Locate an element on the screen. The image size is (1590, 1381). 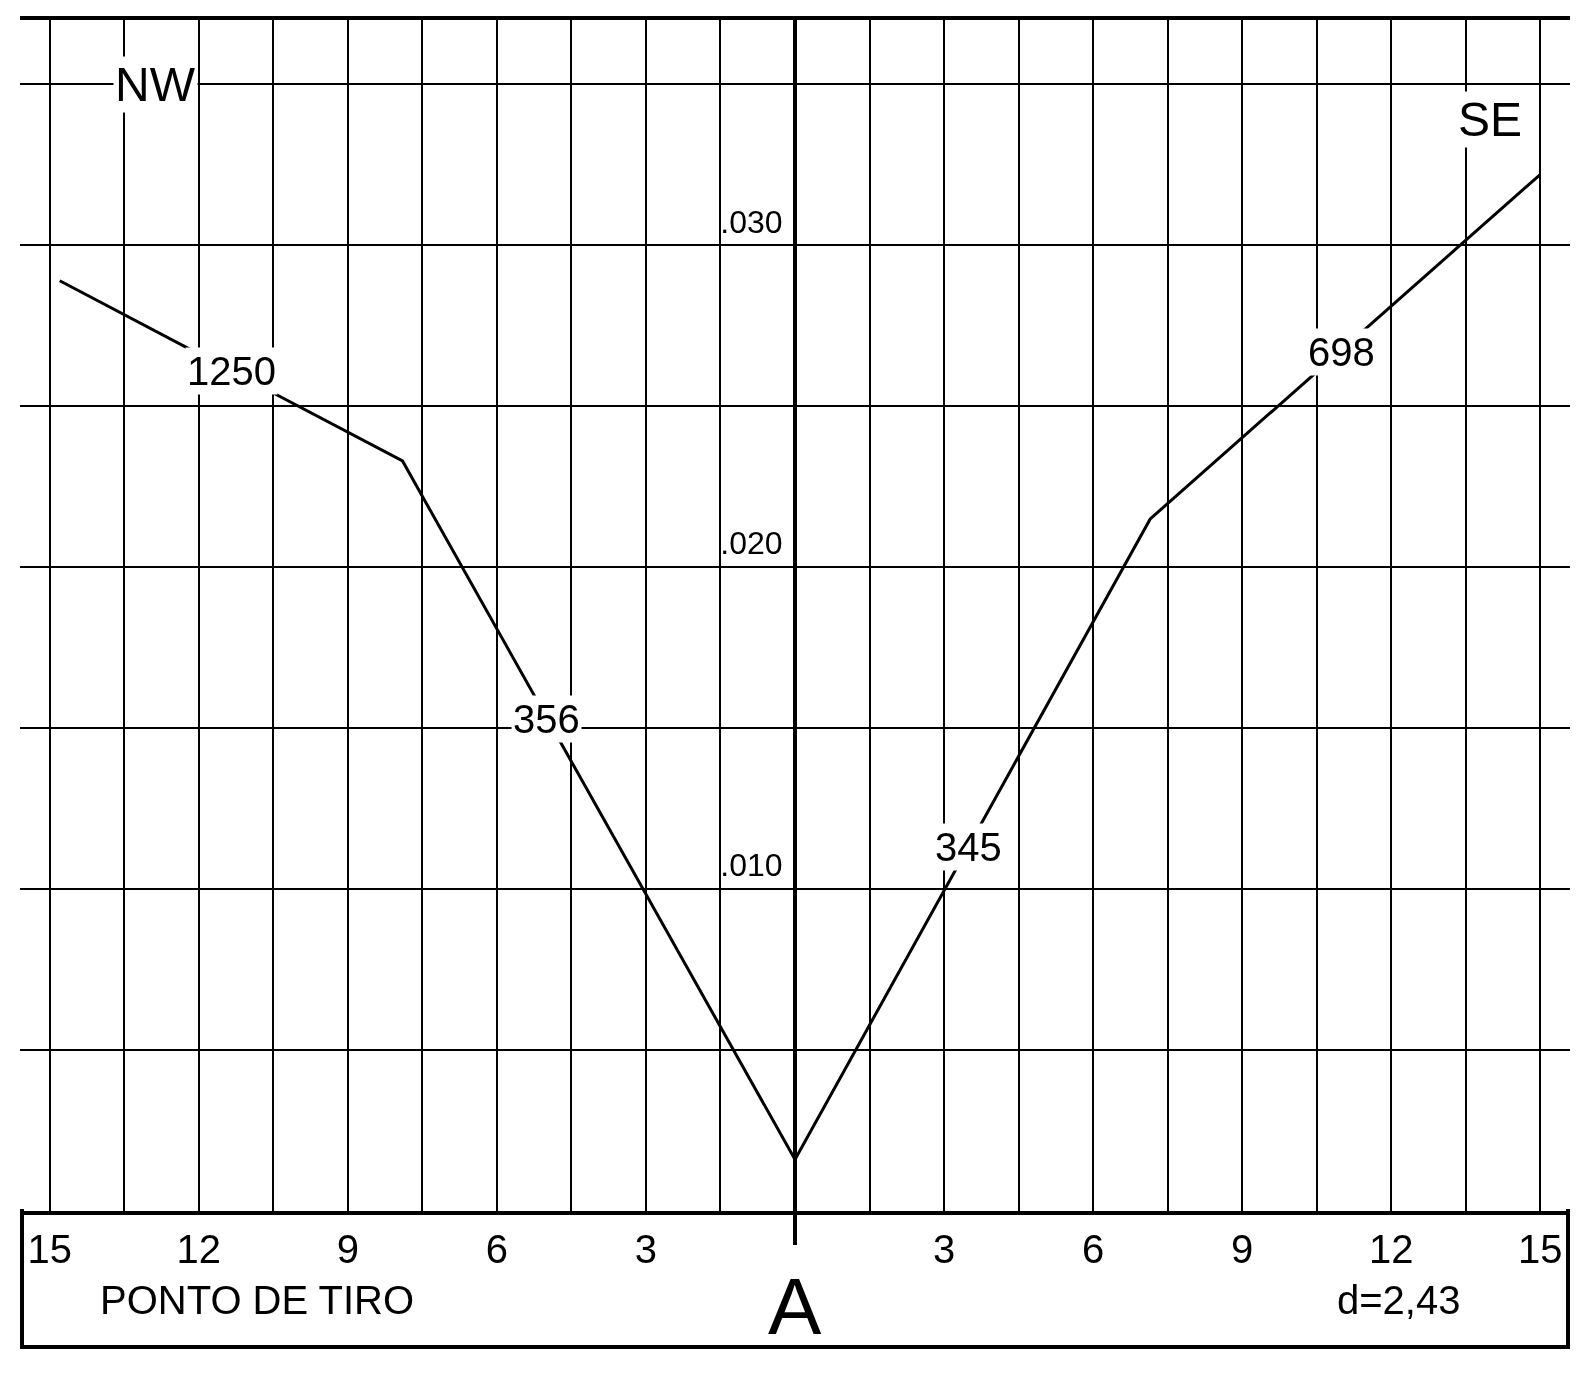
annotation: 356 is located at coordinates (546, 719).